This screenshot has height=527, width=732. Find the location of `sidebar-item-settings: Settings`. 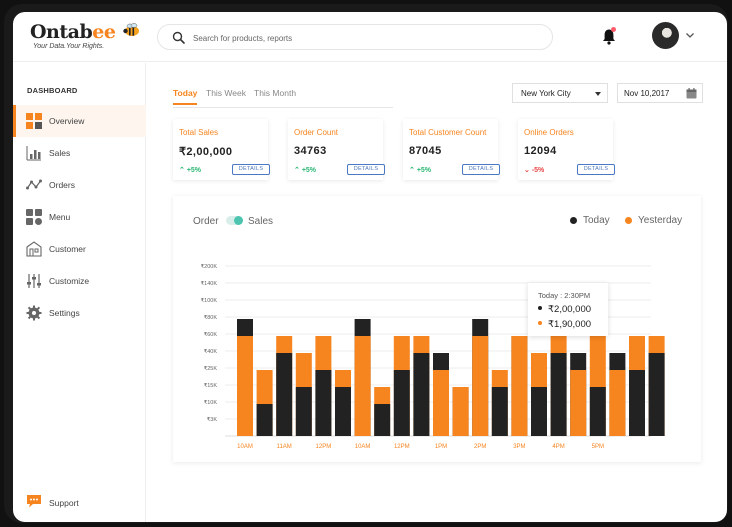

sidebar-item-settings: Settings is located at coordinates (79, 313).